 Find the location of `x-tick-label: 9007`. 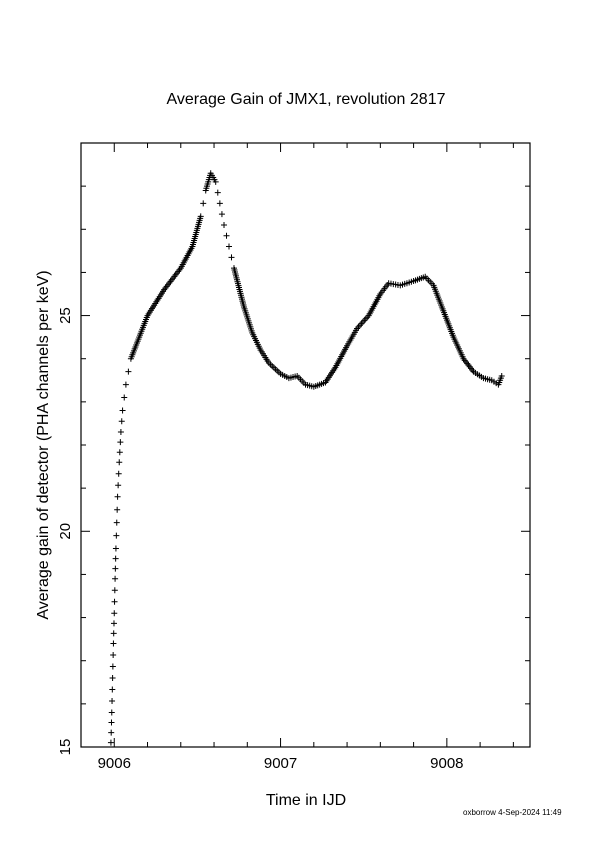

x-tick-label: 9007 is located at coordinates (280, 763).